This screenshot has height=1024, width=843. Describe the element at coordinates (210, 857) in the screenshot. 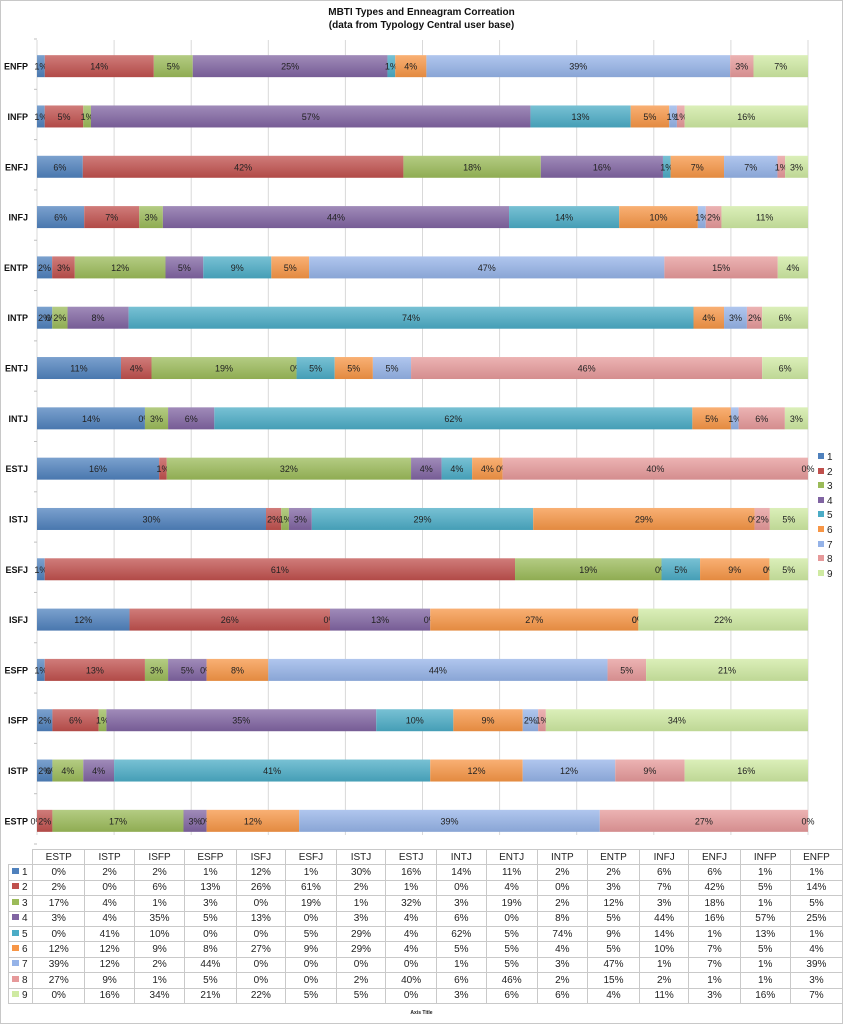

I see `table-column-header: ESFP` at that location.